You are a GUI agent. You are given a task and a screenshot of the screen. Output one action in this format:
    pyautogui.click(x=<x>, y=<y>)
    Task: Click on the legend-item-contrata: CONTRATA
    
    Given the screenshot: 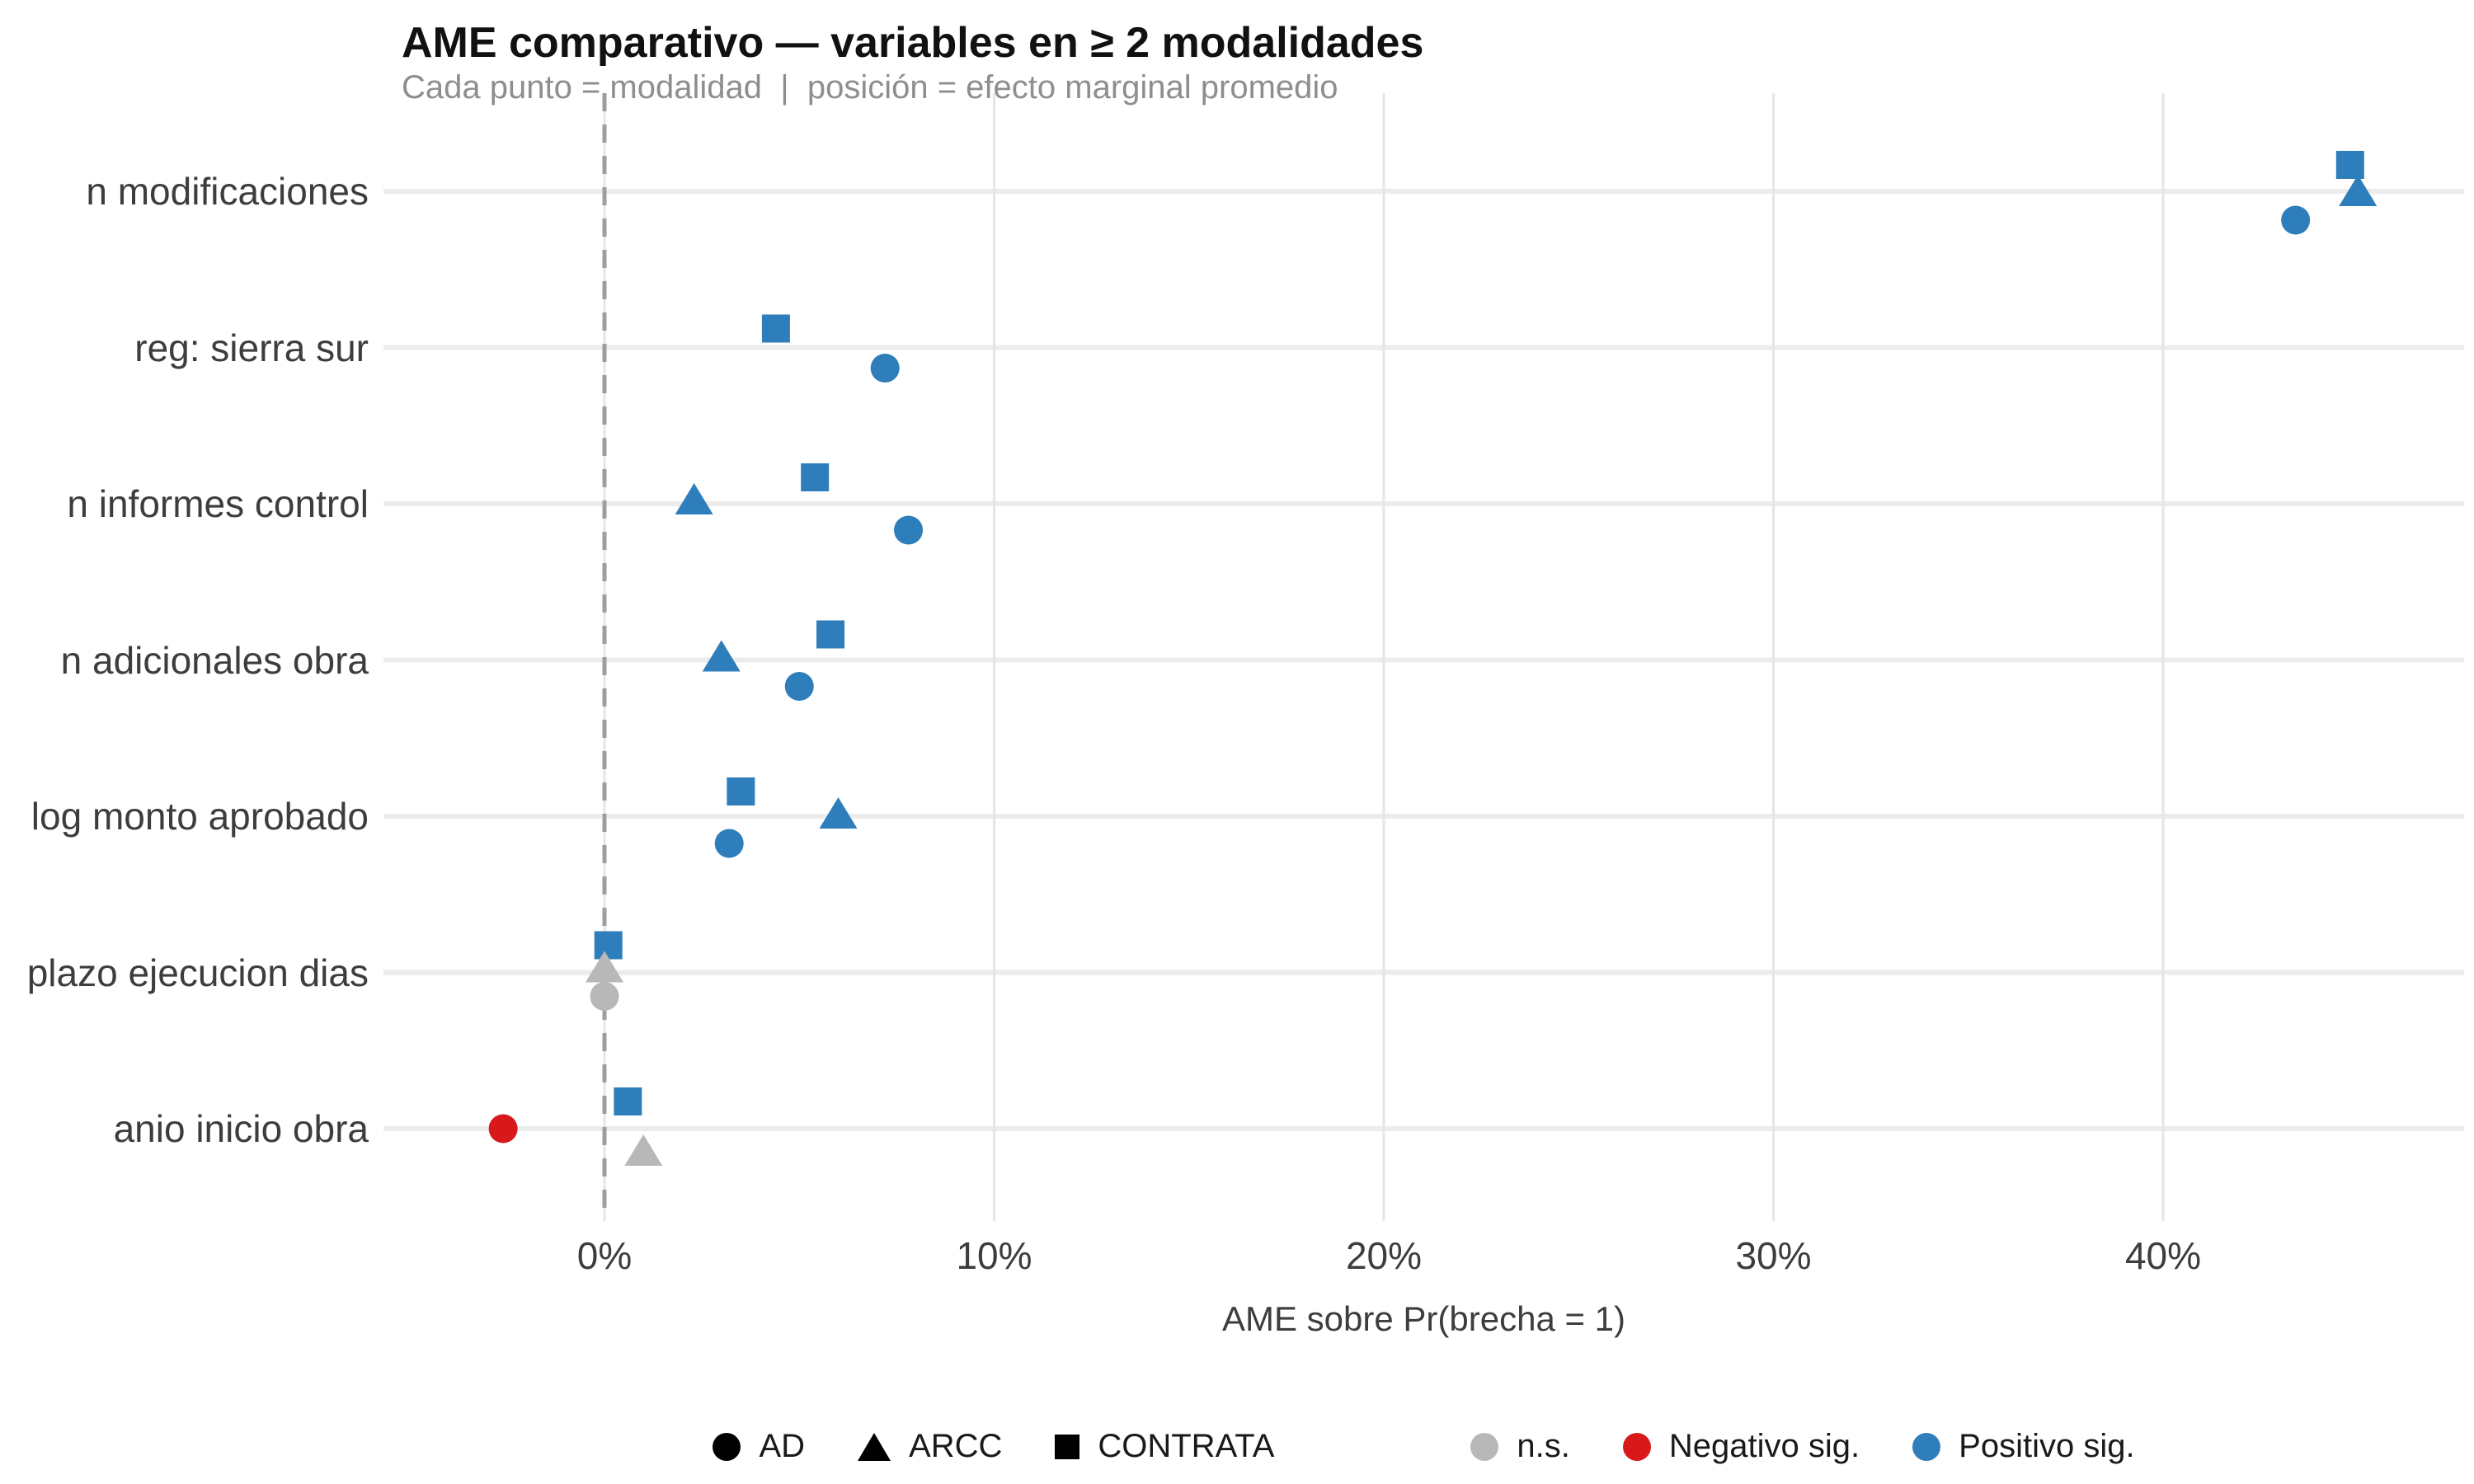 What is the action you would take?
    pyautogui.click(x=1164, y=1446)
    